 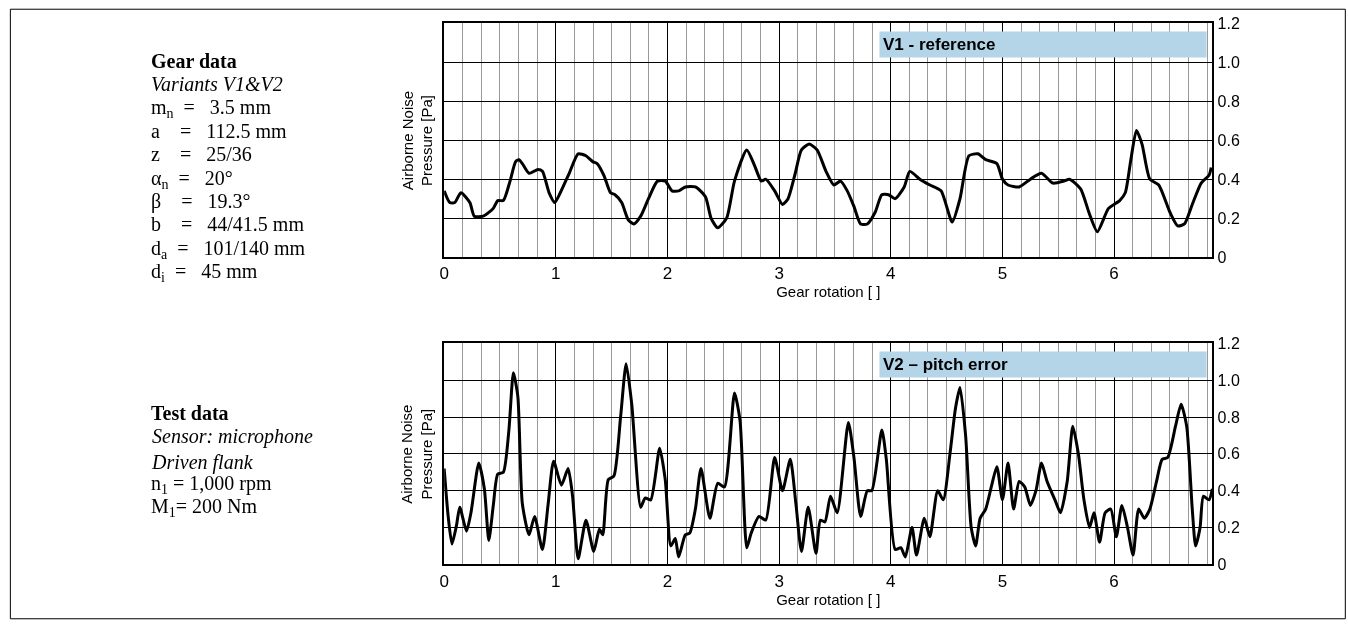 I want to click on text: b = 44/41.5 mm, so click(x=228, y=224).